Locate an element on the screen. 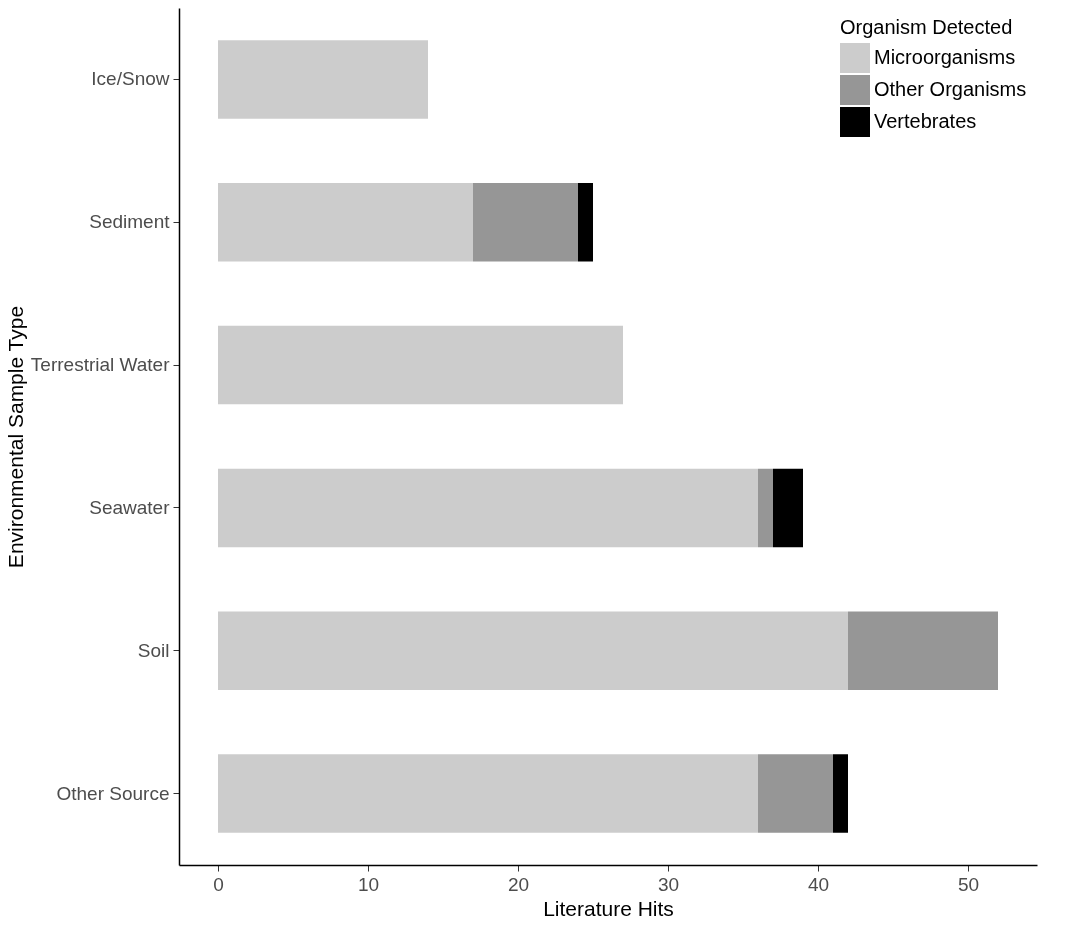  y-tick-label: Seawater is located at coordinates (130, 507).